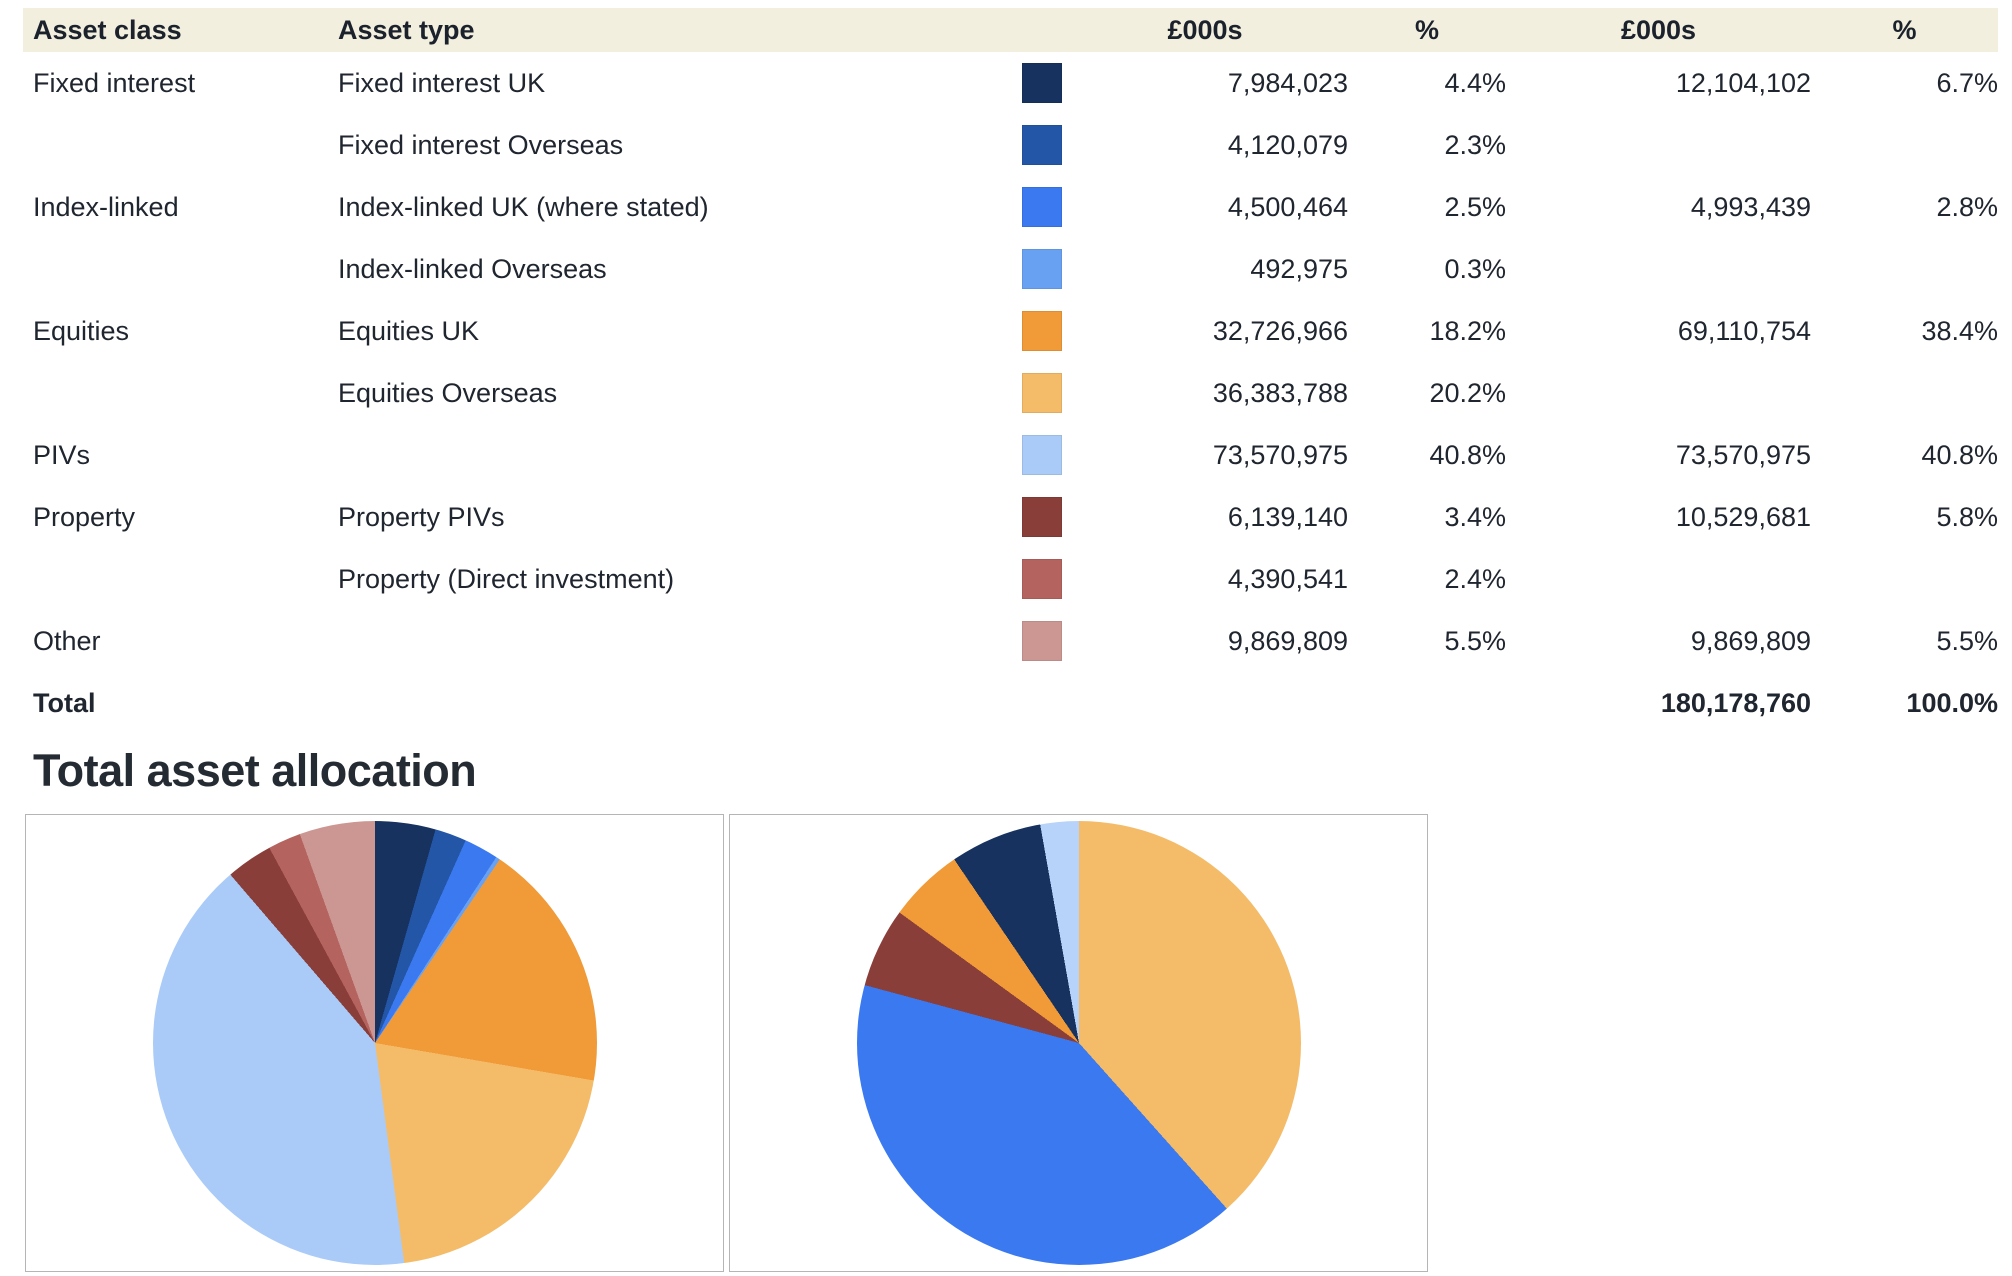 The width and height of the screenshot is (2012, 1276). Describe the element at coordinates (106, 206) in the screenshot. I see `asset-class-cell: Index-linked` at that location.